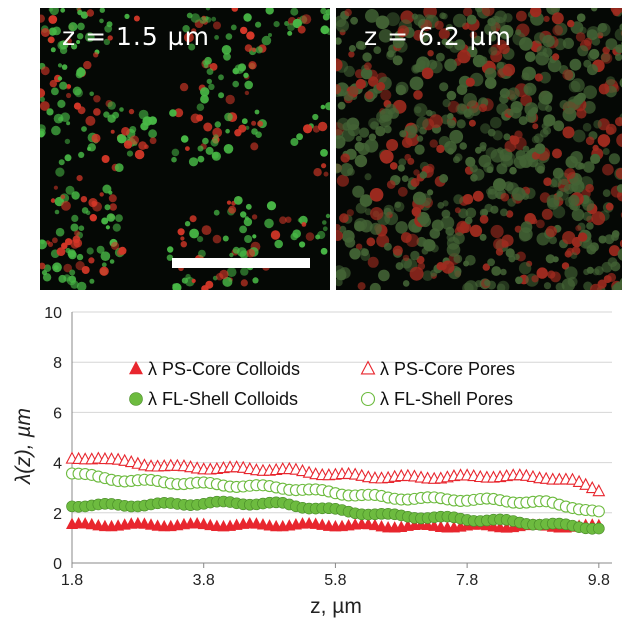 The image size is (622, 618). I want to click on legend-label: λ PS-Core Pores, so click(447, 369).